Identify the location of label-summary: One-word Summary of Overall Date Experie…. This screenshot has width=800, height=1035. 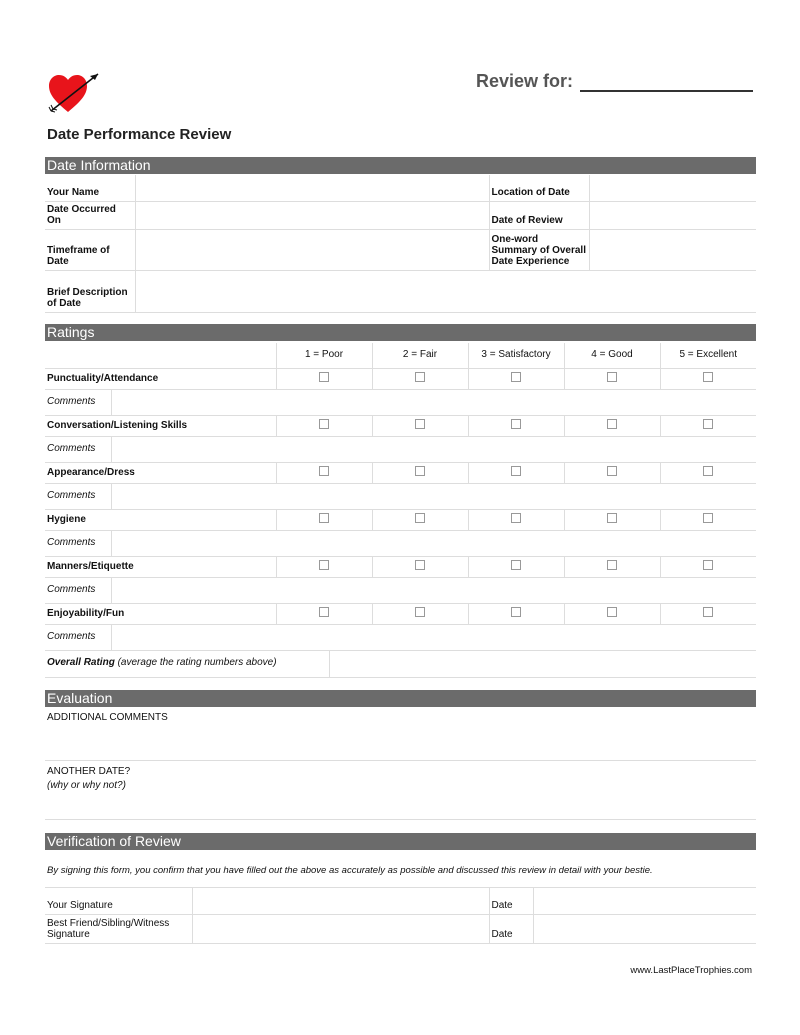
(538, 250).